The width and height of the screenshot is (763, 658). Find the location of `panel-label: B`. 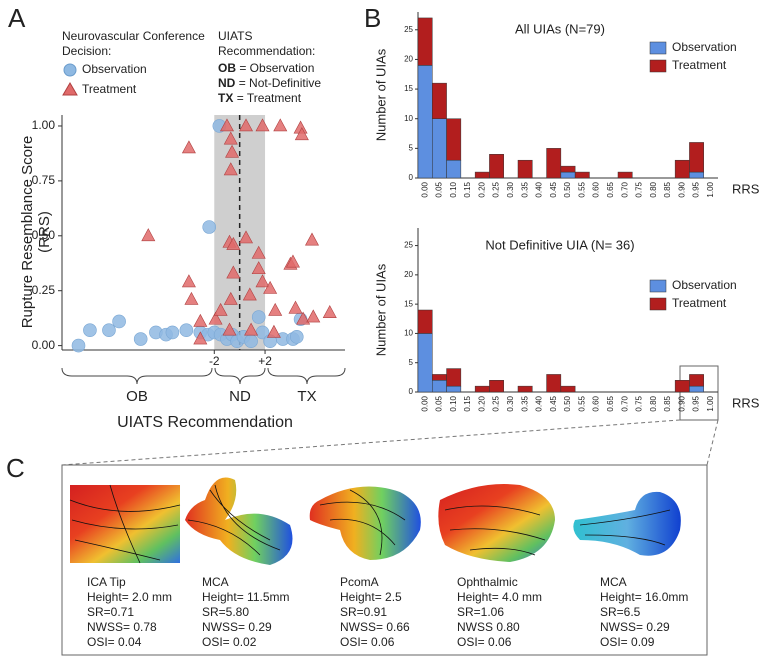

panel-label: B is located at coordinates (372, 18).